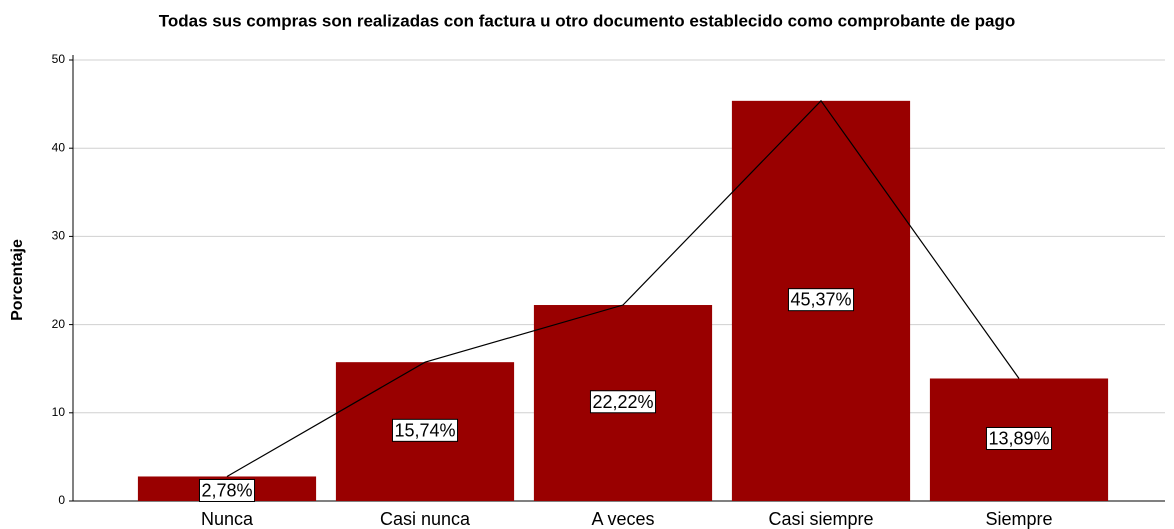 This screenshot has height=529, width=1174. I want to click on y-tick-label: 0, so click(61, 500).